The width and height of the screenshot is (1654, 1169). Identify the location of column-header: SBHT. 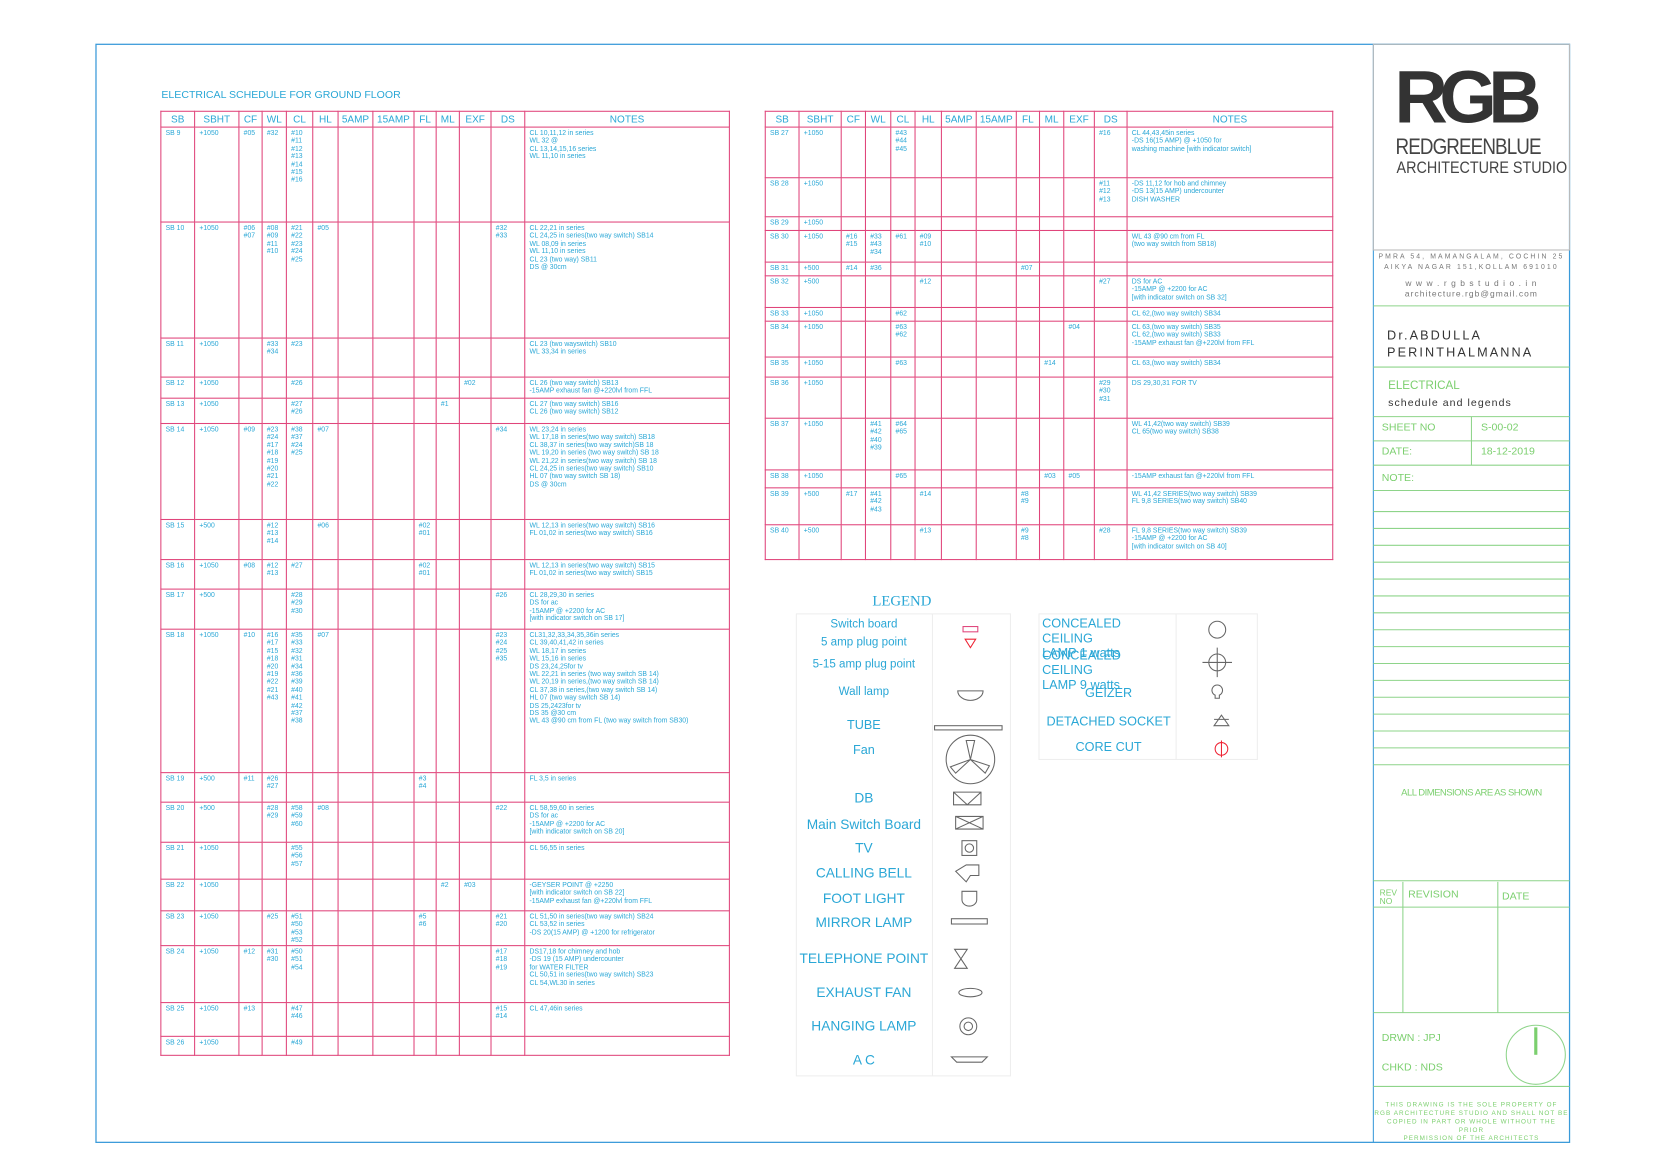
(217, 119).